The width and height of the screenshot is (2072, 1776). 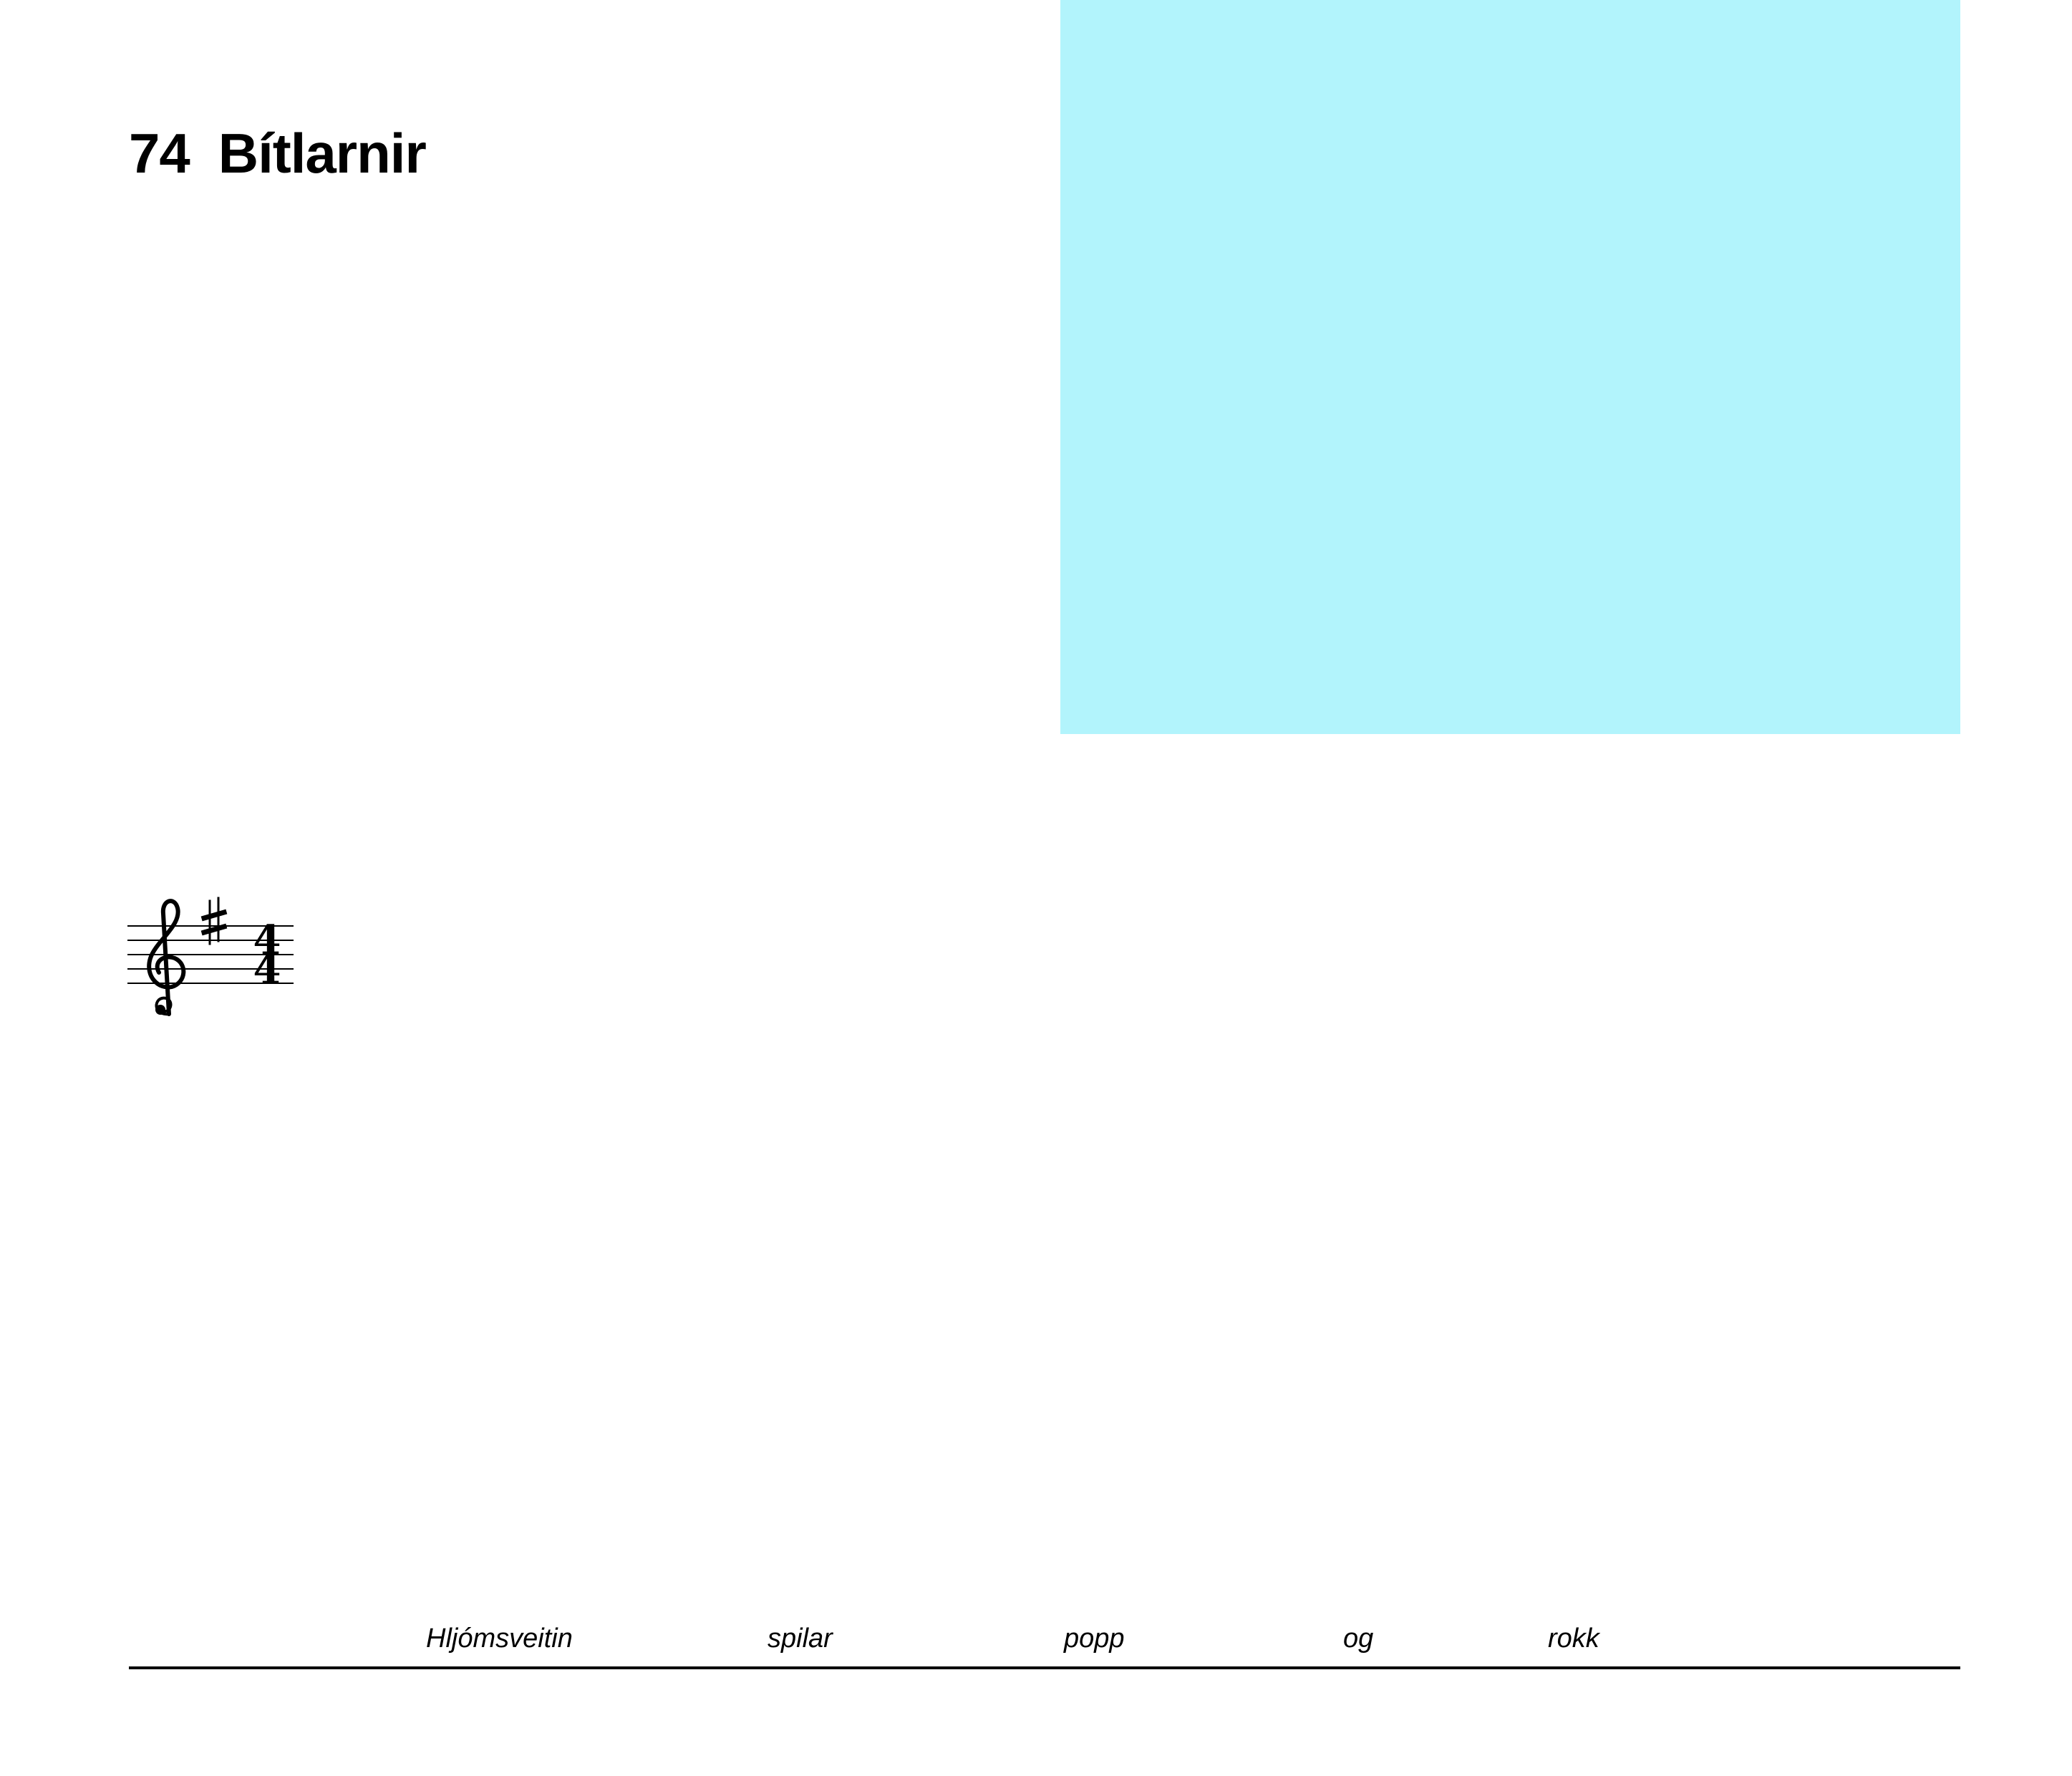 I want to click on lyric-word: popp, so click(x=1094, y=1639).